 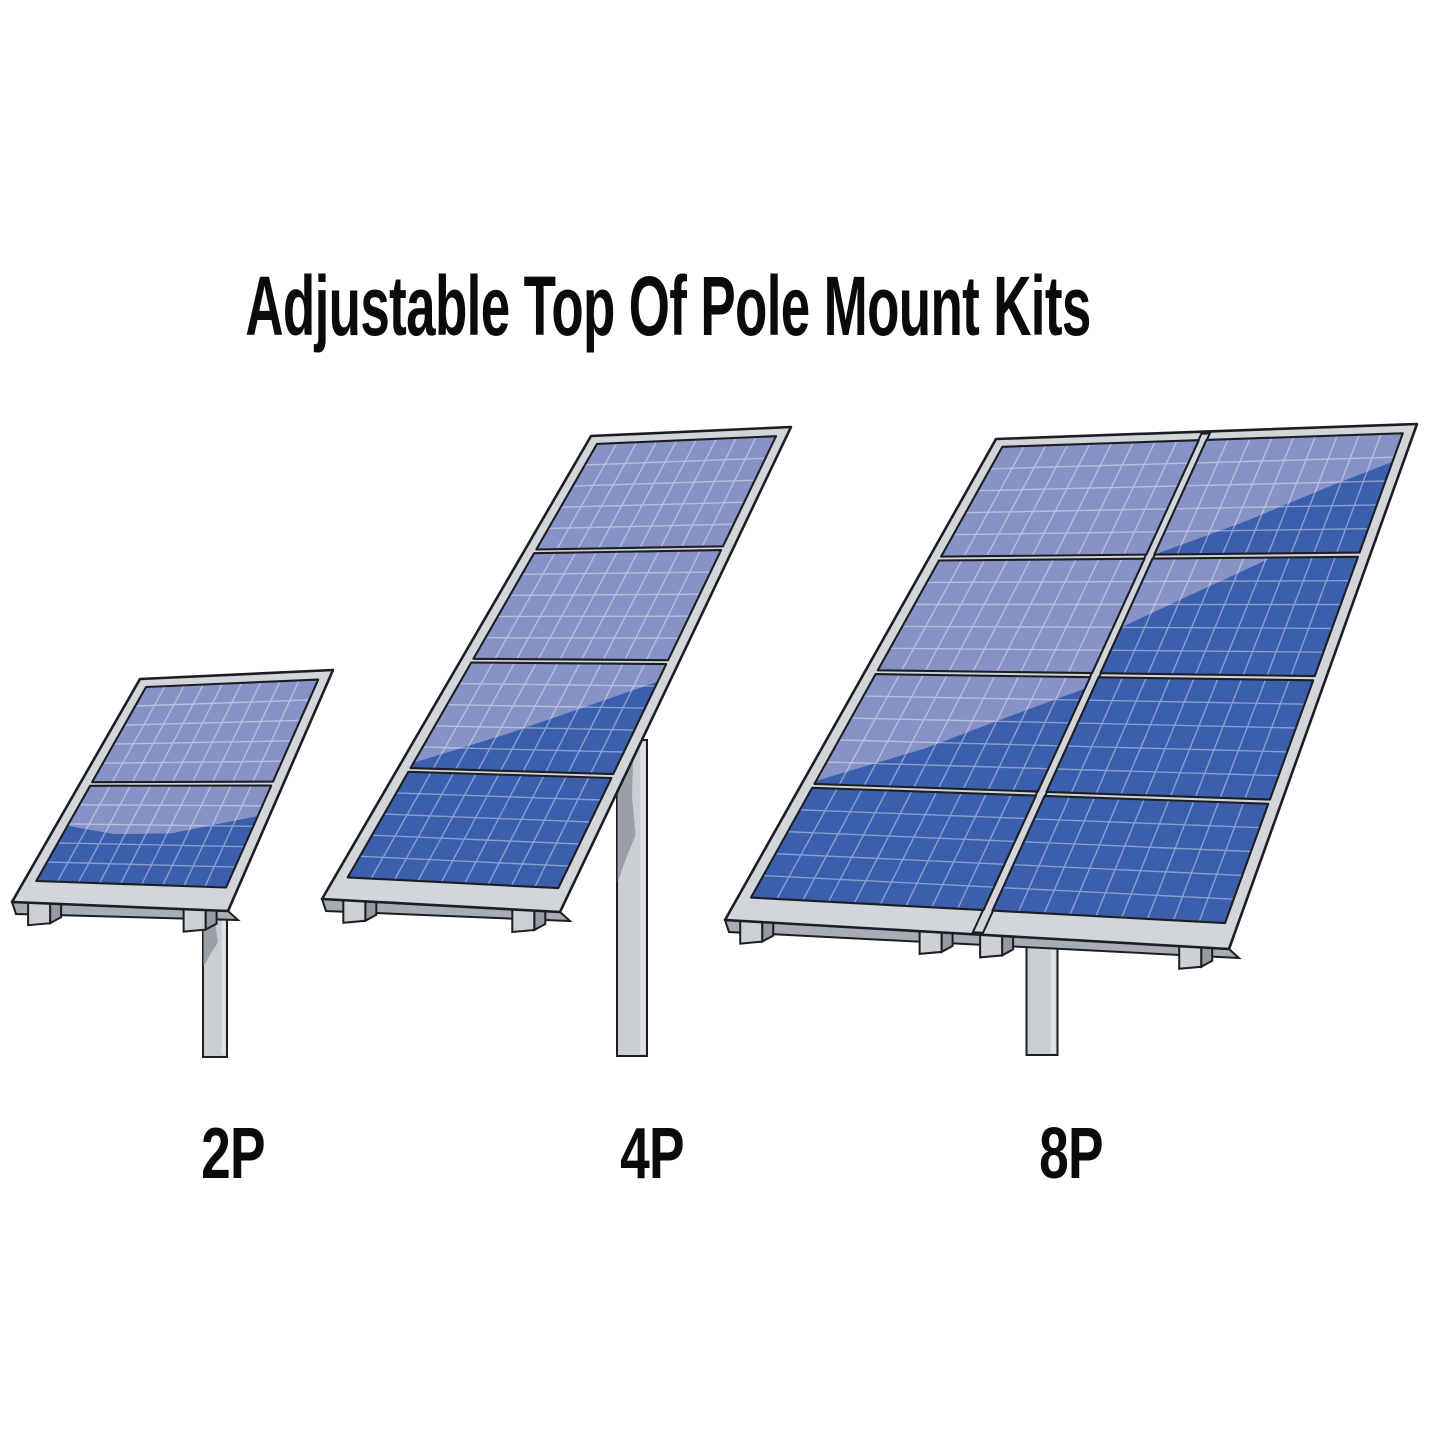 I want to click on kit-2p-illustration, so click(x=172, y=863).